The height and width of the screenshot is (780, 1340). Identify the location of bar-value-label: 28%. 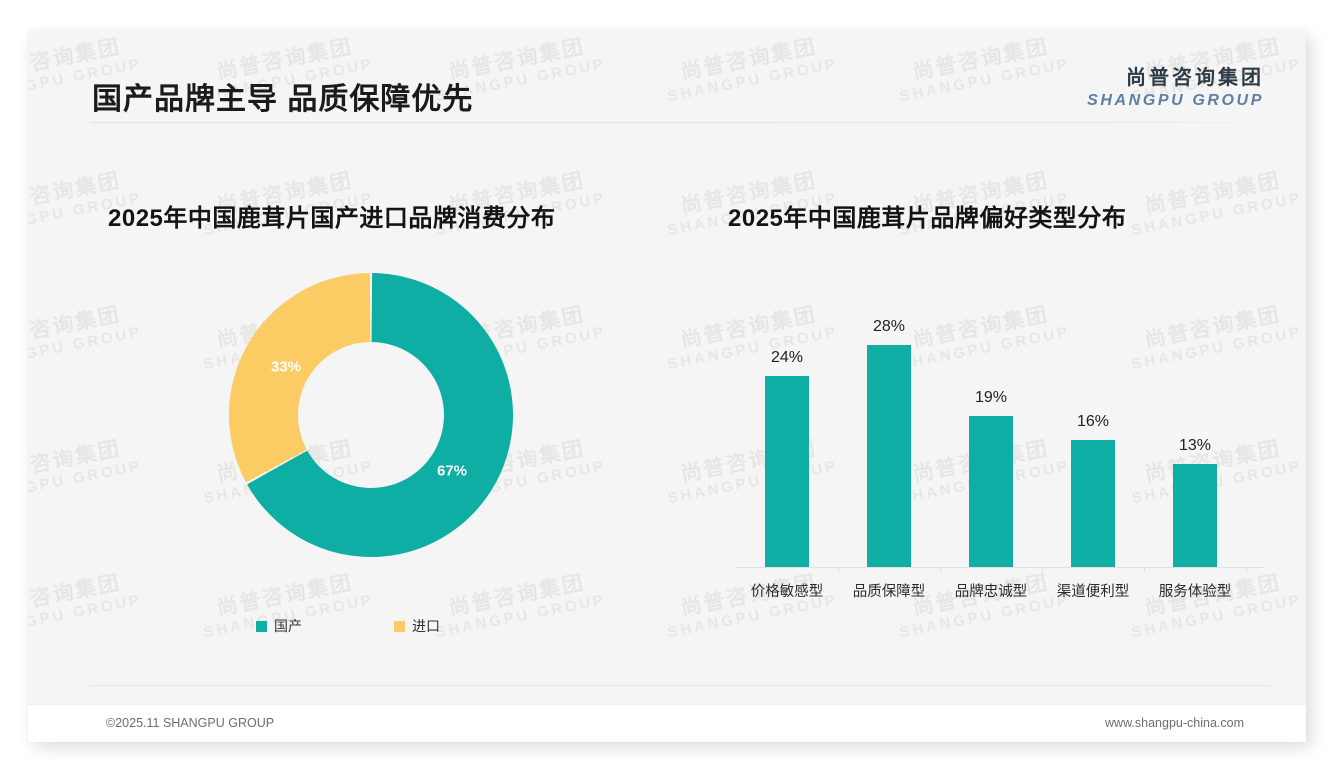
(889, 326).